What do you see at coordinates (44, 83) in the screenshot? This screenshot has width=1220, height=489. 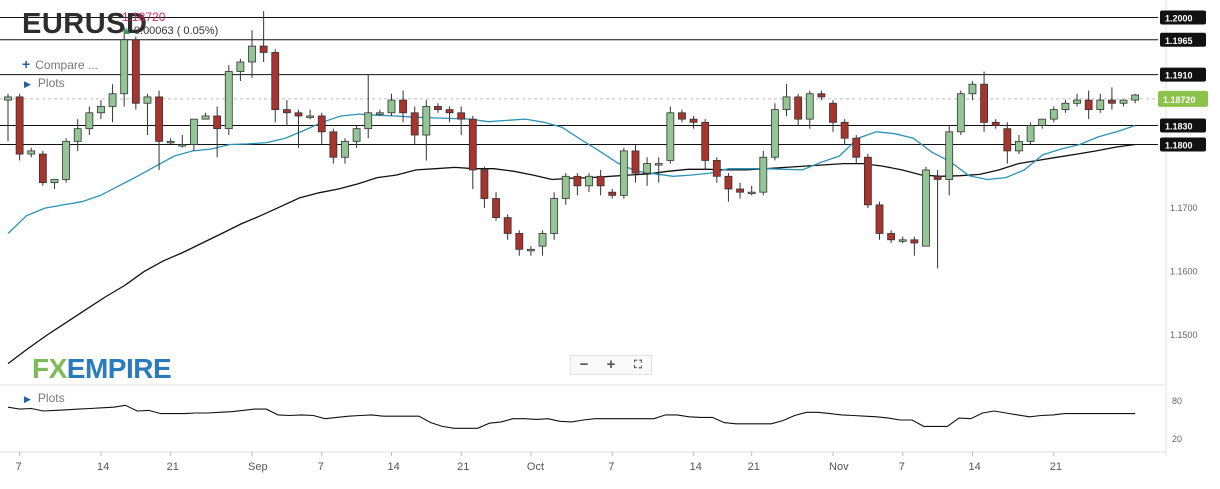 I see `plots-toggle: ▶ Plots` at bounding box center [44, 83].